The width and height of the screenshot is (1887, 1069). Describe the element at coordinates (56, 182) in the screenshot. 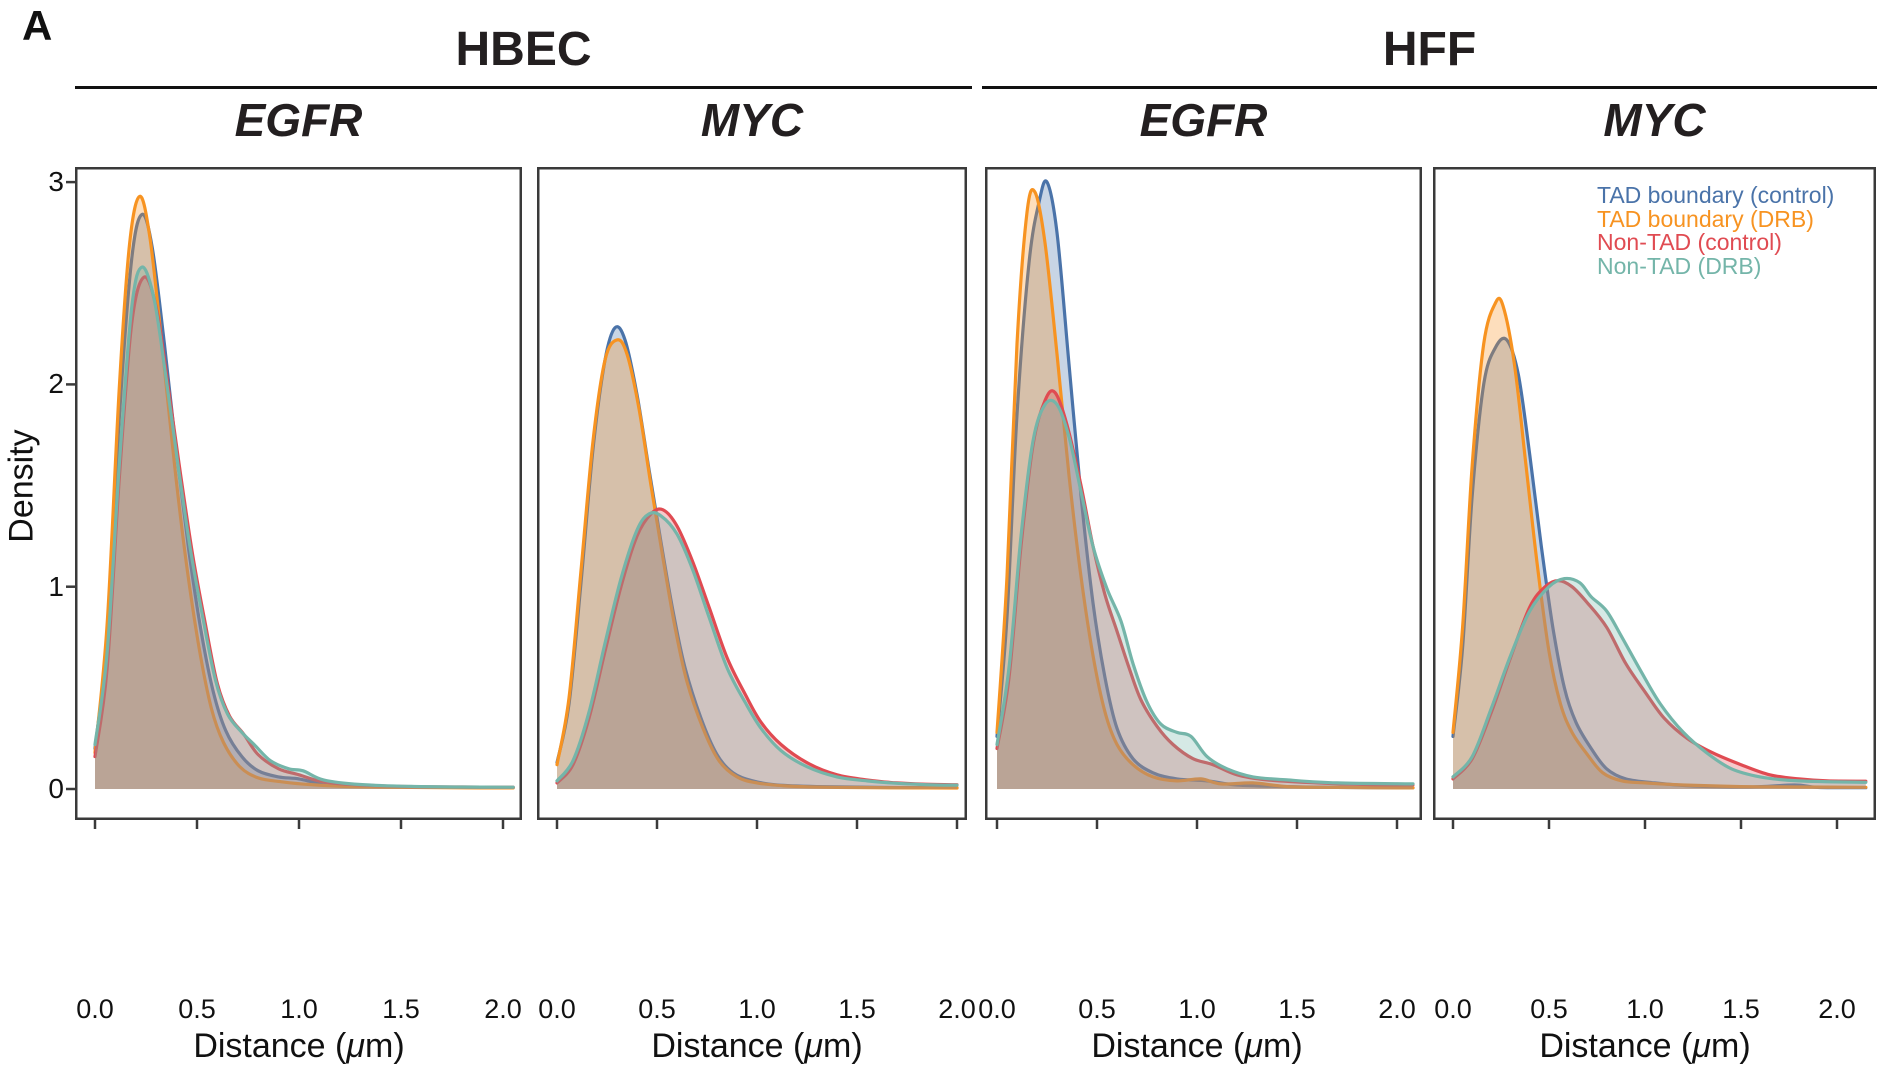

I see `y-tick-label: 3` at that location.